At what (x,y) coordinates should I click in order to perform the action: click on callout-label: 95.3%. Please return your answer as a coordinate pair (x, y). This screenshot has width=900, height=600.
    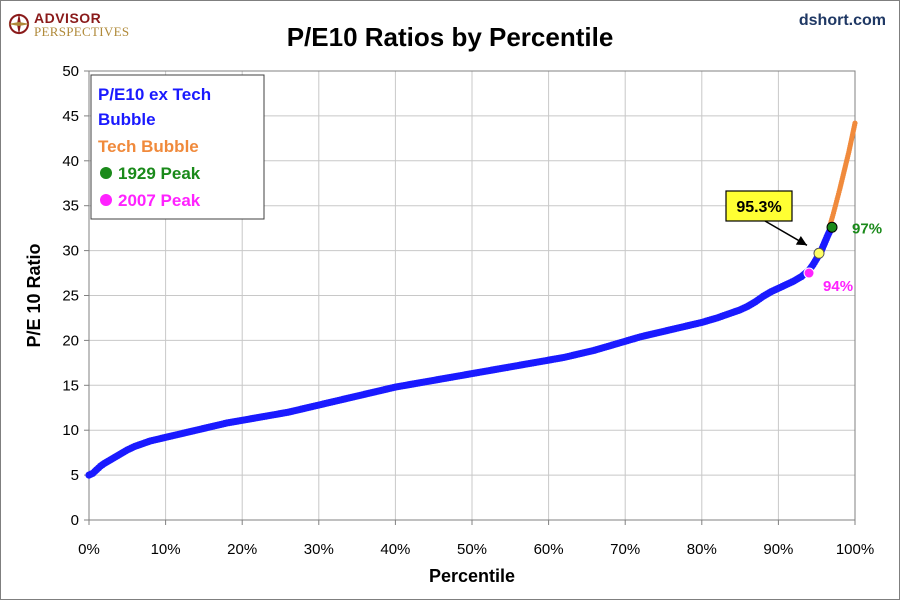
    Looking at the image, I should click on (758, 207).